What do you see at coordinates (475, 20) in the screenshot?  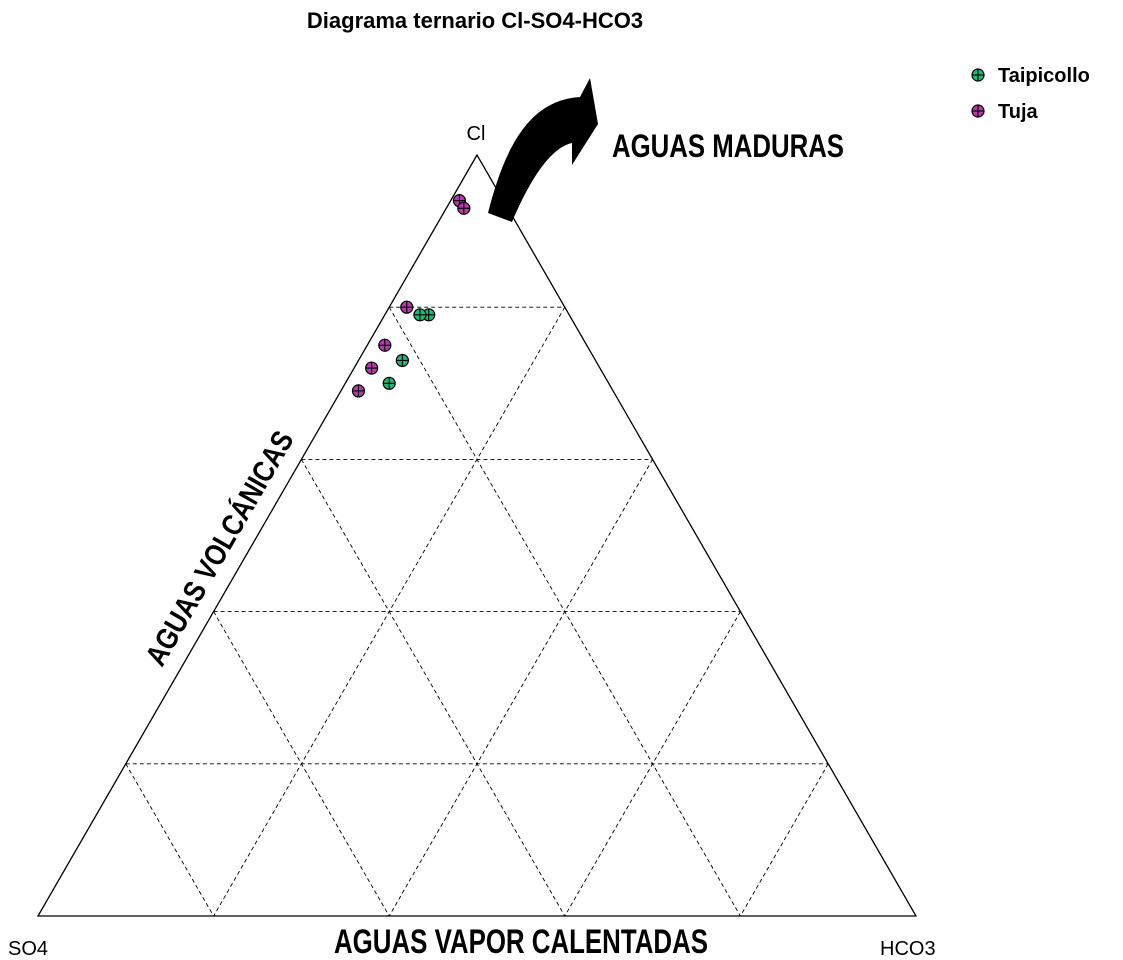 I see `chart-title: Diagrama ternario Cl-SO4-HCO3` at bounding box center [475, 20].